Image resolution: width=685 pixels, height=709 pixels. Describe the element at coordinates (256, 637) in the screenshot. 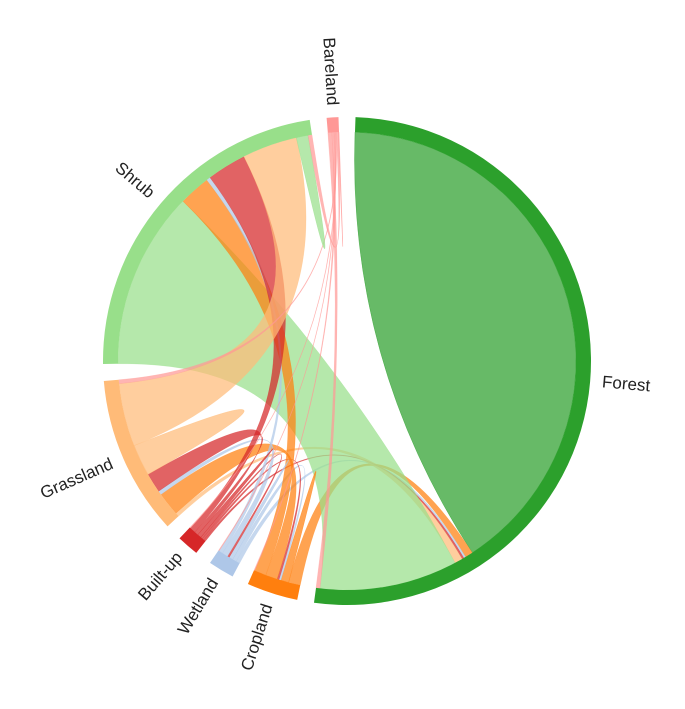

I see `group-label: Cropland` at that location.